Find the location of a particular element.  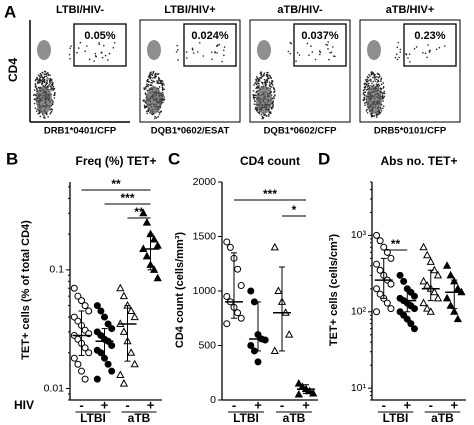

group-label: aTB is located at coordinates (294, 418).